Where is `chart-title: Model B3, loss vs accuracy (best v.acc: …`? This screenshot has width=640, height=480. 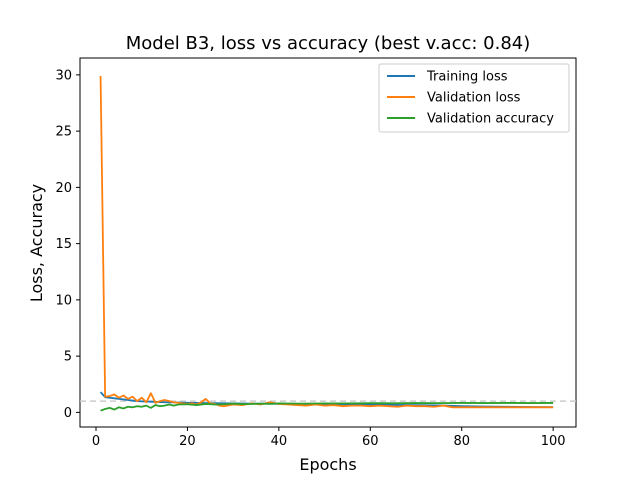 chart-title: Model B3, loss vs accuracy (best v.acc: … is located at coordinates (328, 43).